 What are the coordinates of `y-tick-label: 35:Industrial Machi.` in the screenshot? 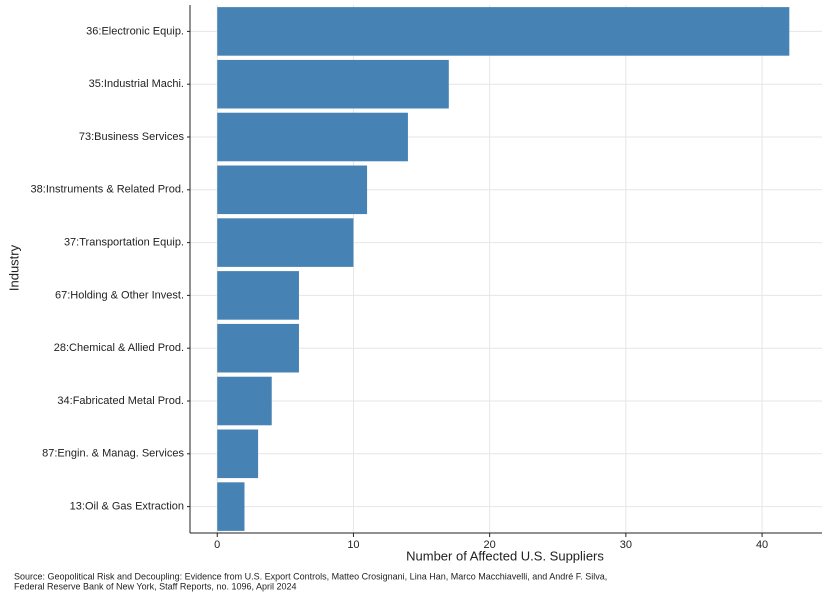 It's located at (136, 84).